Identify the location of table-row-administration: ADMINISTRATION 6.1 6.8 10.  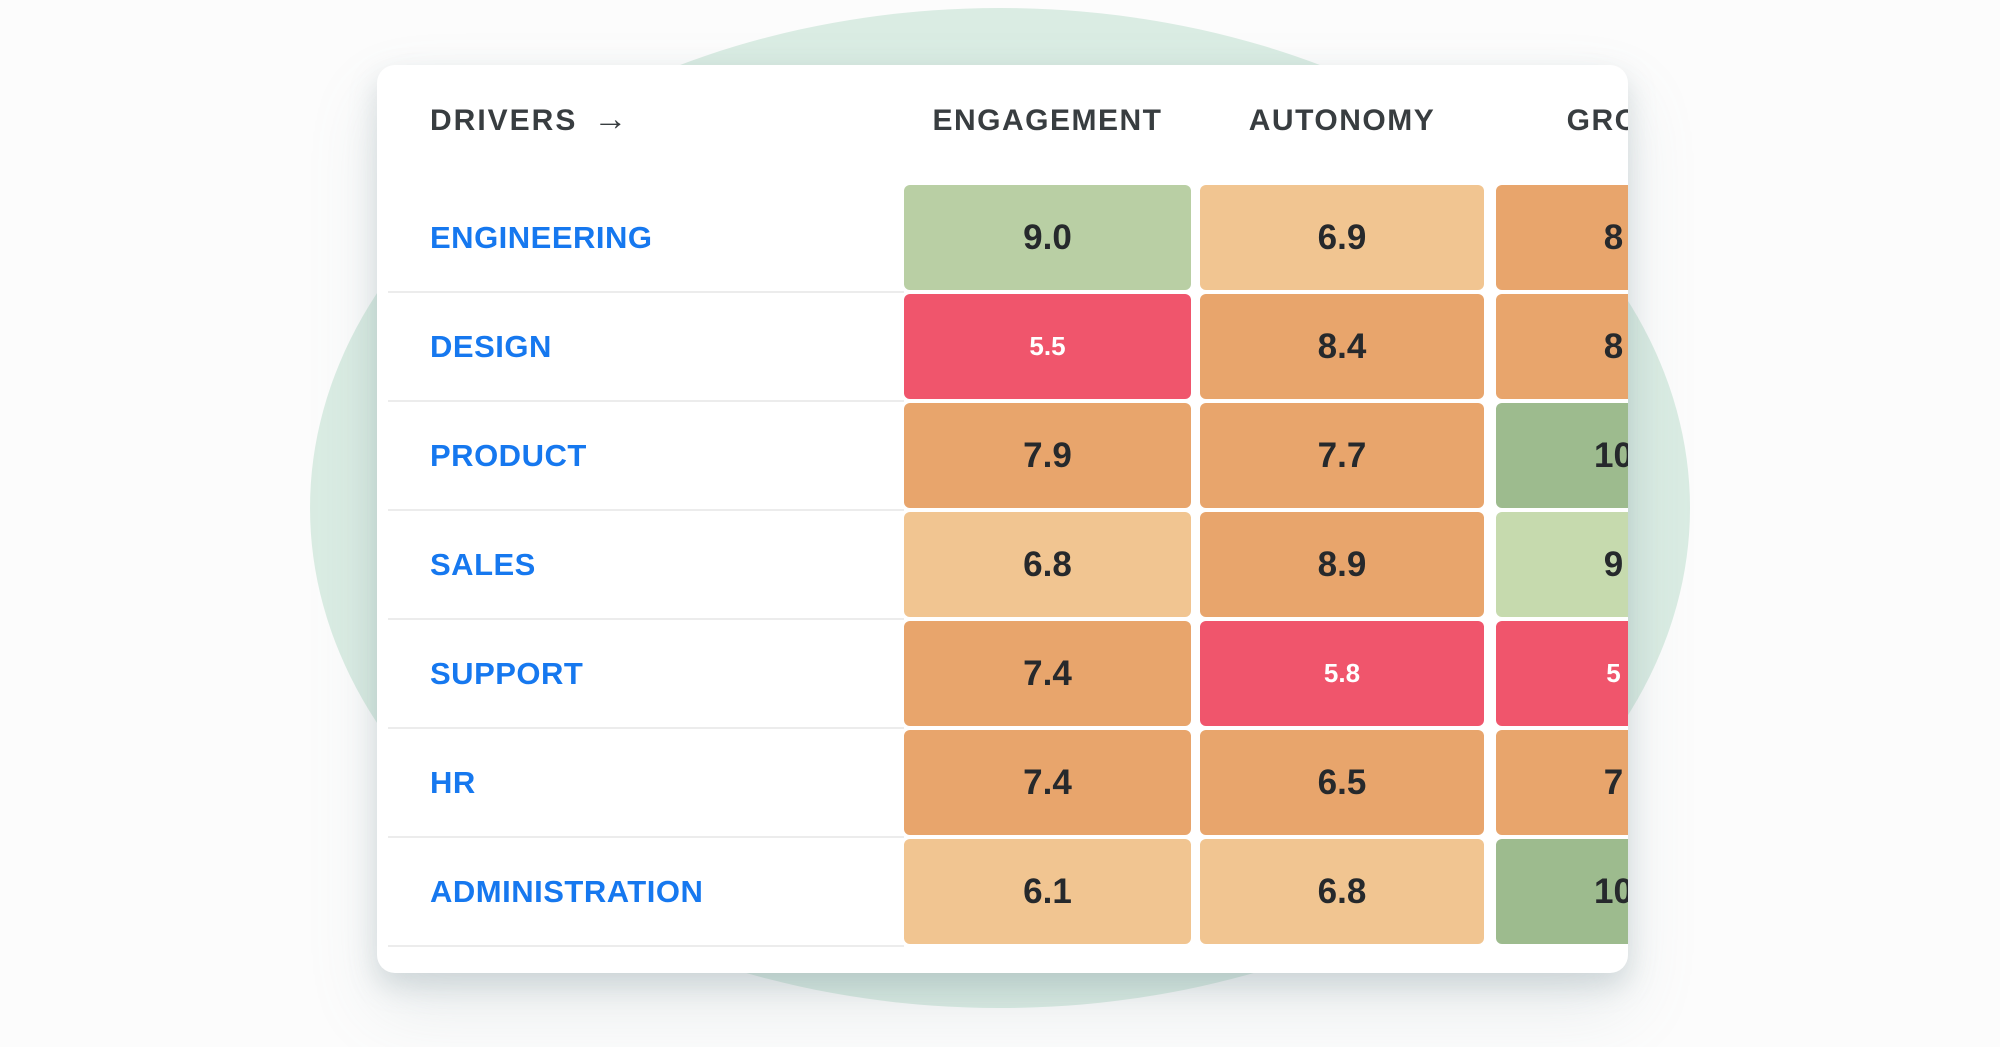
(1002, 892).